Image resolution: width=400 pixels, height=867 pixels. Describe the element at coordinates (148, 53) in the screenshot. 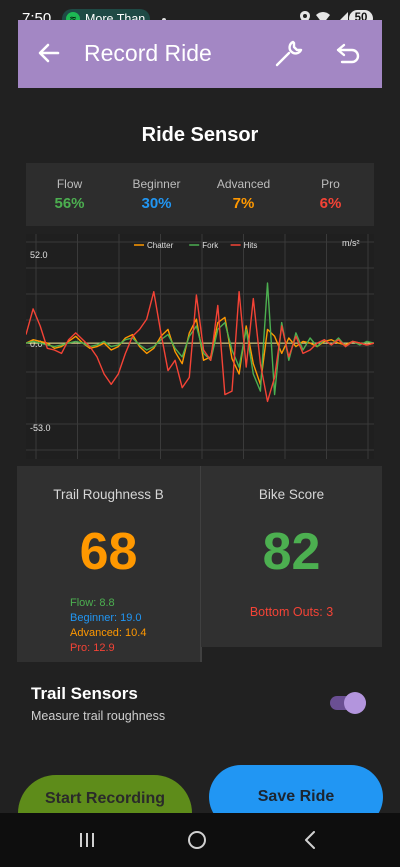

I see `page-title: Record Ride` at that location.